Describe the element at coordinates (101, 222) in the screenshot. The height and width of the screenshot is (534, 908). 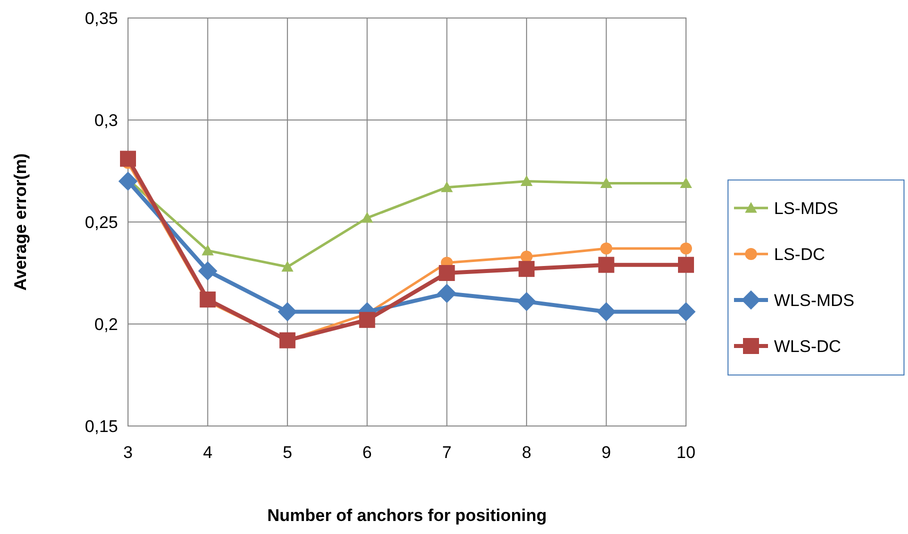
I see `y-tick-label: 0,25` at that location.